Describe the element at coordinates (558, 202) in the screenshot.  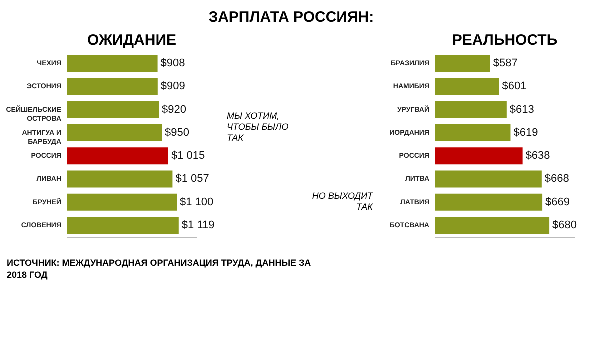
I see `data-label: $669` at that location.